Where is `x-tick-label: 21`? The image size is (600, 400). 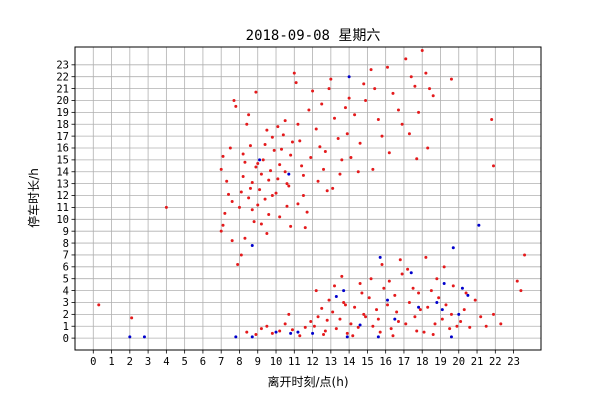 x-tick-label: 21 is located at coordinates (477, 362).